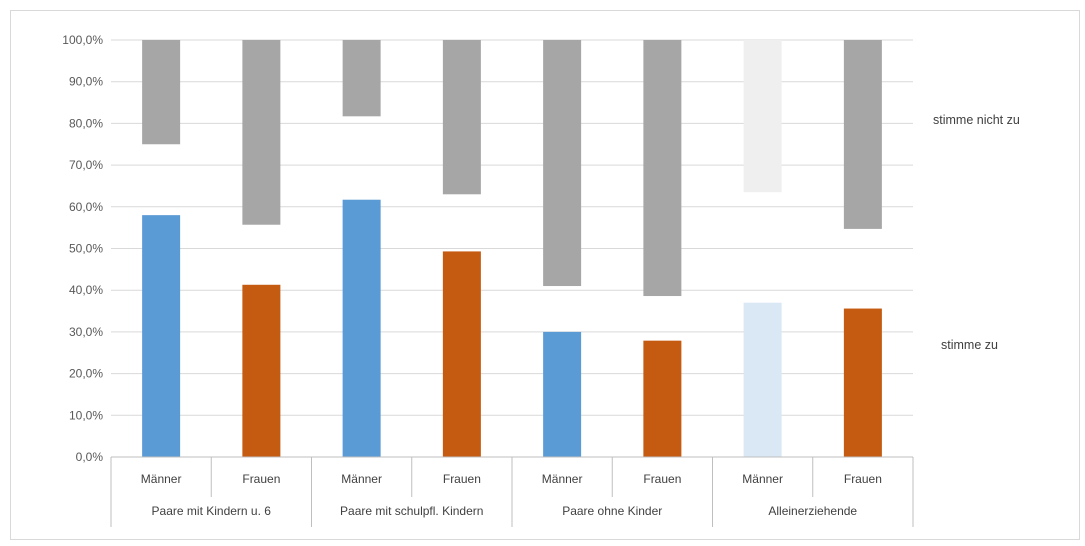 Image resolution: width=1085 pixels, height=546 pixels. I want to click on y-tick-label: 90,0%, so click(86, 82).